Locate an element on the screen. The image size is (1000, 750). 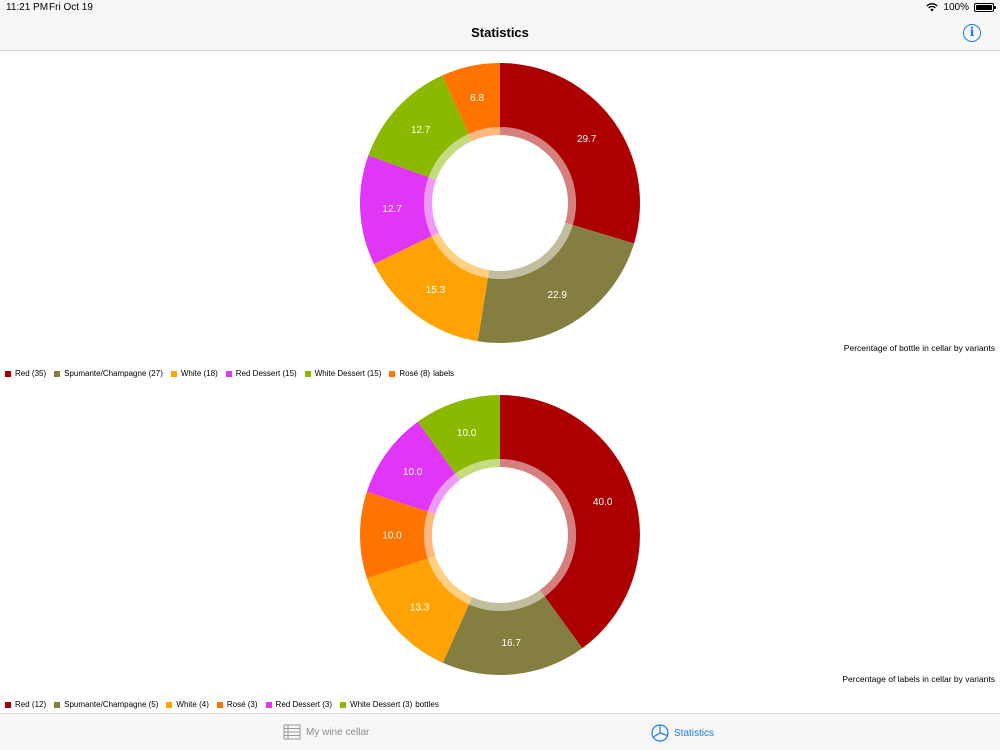
legend-label: White (4) is located at coordinates (192, 704).